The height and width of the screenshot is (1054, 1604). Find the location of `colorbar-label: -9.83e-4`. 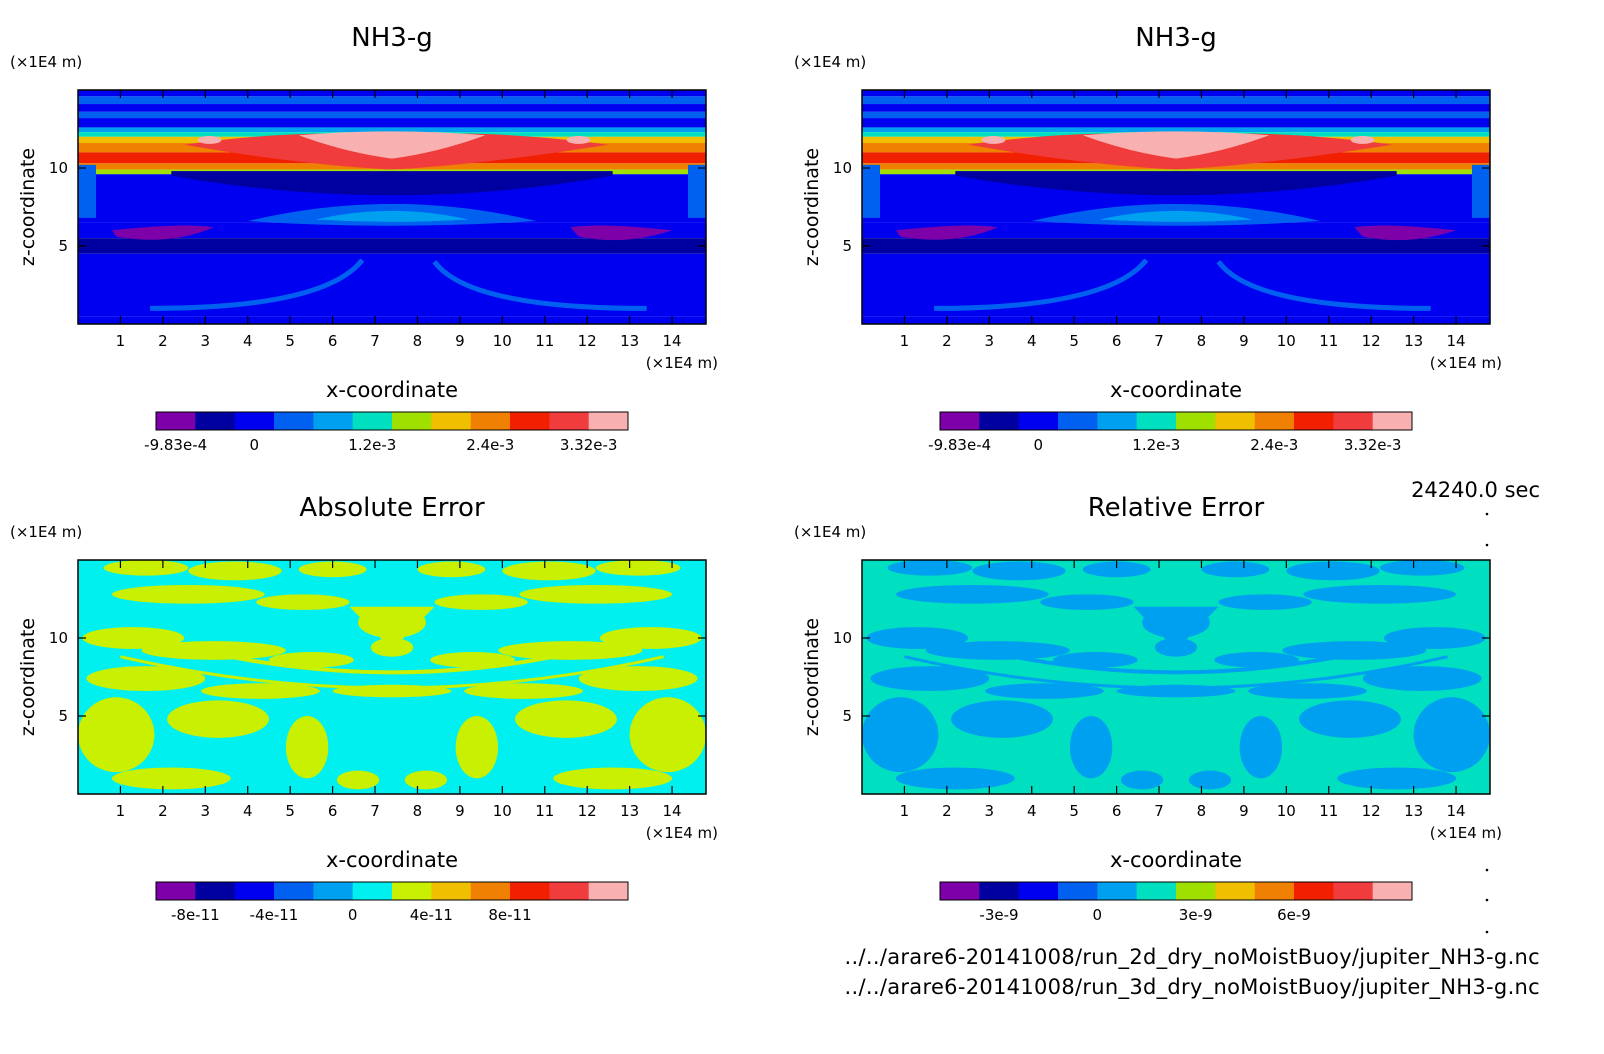

colorbar-label: -9.83e-4 is located at coordinates (175, 445).